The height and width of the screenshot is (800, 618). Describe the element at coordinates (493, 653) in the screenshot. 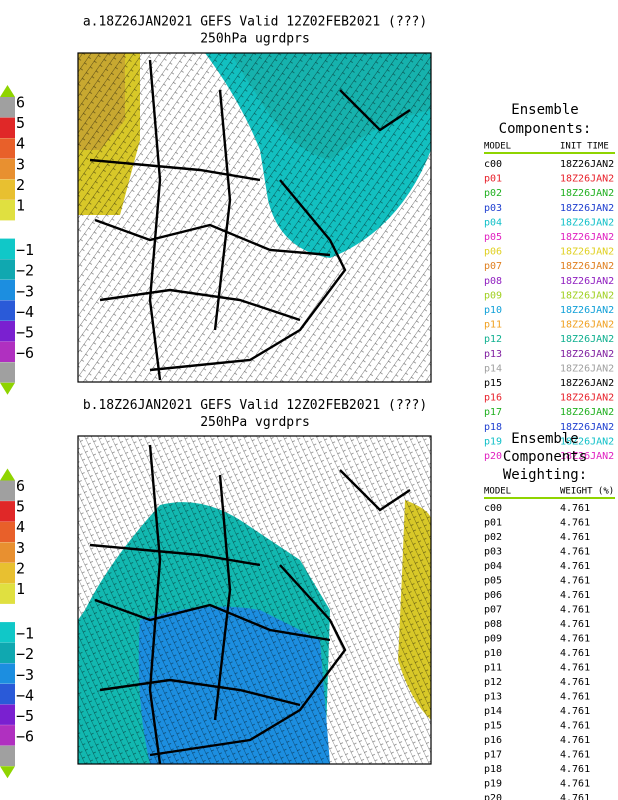

I see `model-name: p10` at that location.